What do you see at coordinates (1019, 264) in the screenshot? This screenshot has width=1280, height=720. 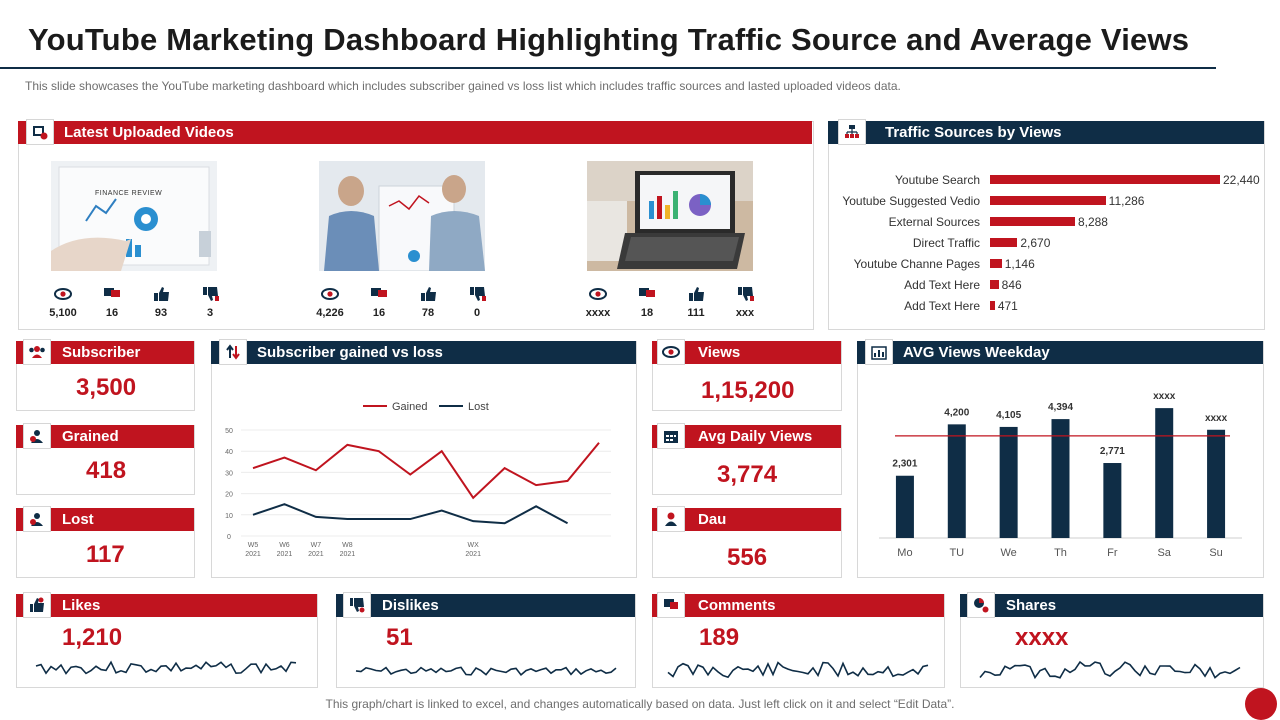 I see `traffic-source-value: 1,146` at bounding box center [1019, 264].